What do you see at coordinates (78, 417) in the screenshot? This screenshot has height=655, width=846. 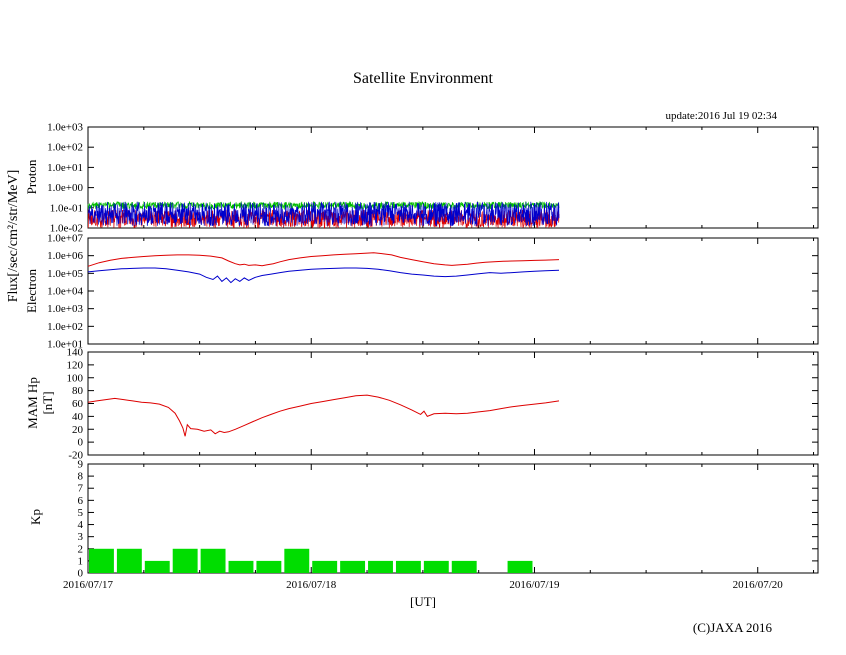 I see `mam-ytick-label: 40` at bounding box center [78, 417].